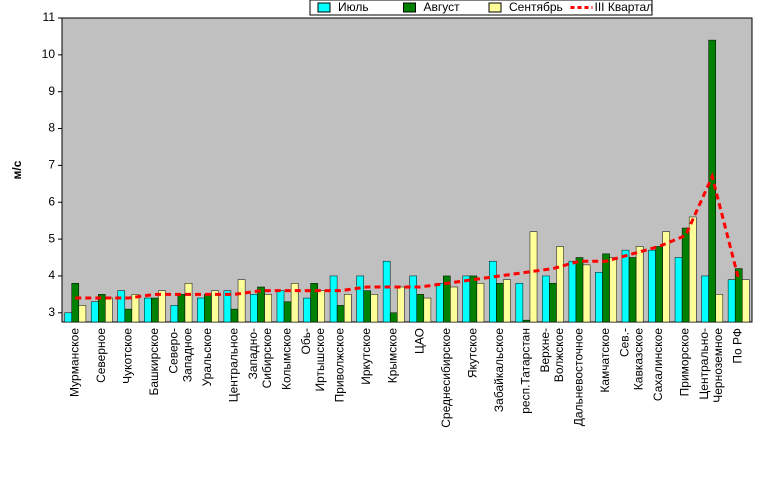  I want to click on x-tick-label: Приволжское, so click(340, 365).